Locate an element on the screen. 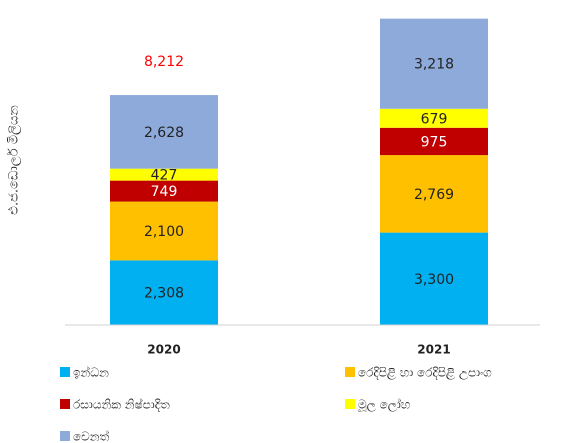 The width and height of the screenshot is (566, 443). data-label: 3,300 is located at coordinates (434, 280).